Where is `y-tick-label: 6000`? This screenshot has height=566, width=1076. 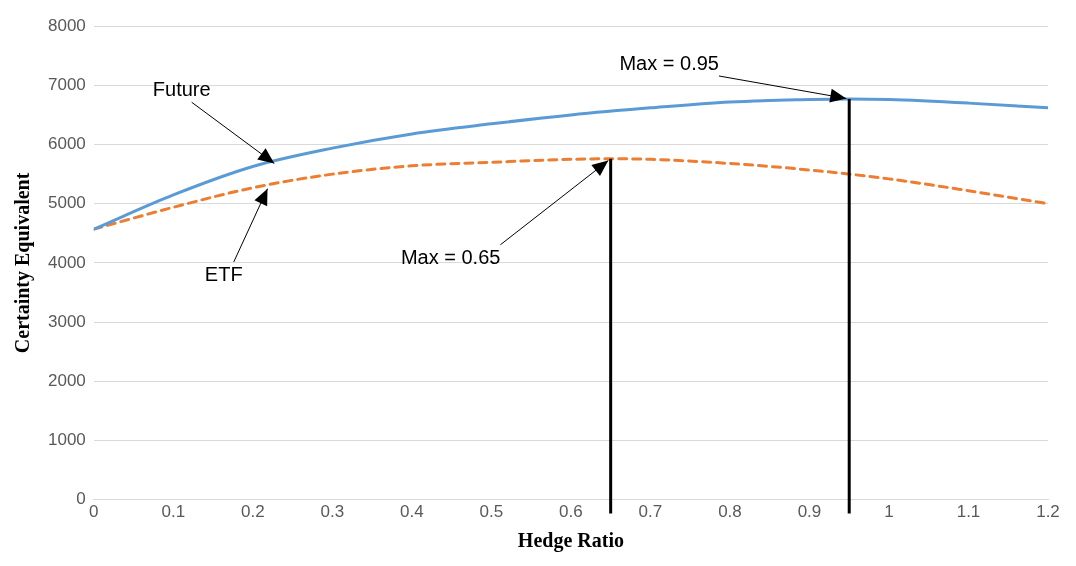 y-tick-label: 6000 is located at coordinates (66, 144).